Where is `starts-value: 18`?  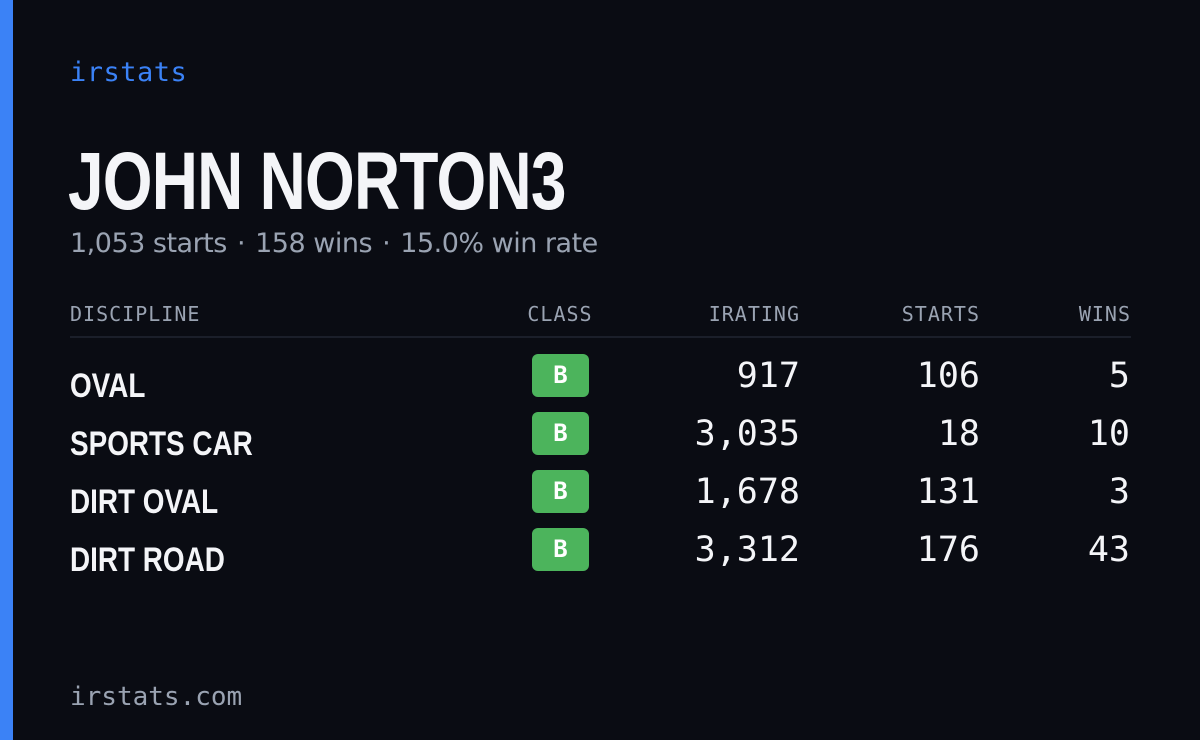
starts-value: 18 is located at coordinates (958, 434).